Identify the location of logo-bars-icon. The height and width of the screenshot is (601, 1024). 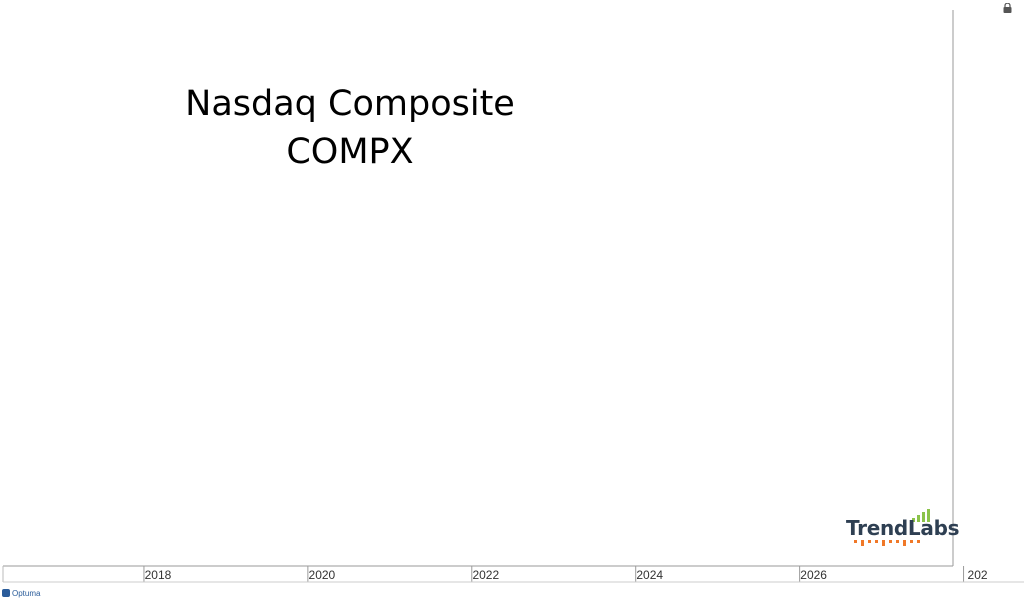
(892, 527).